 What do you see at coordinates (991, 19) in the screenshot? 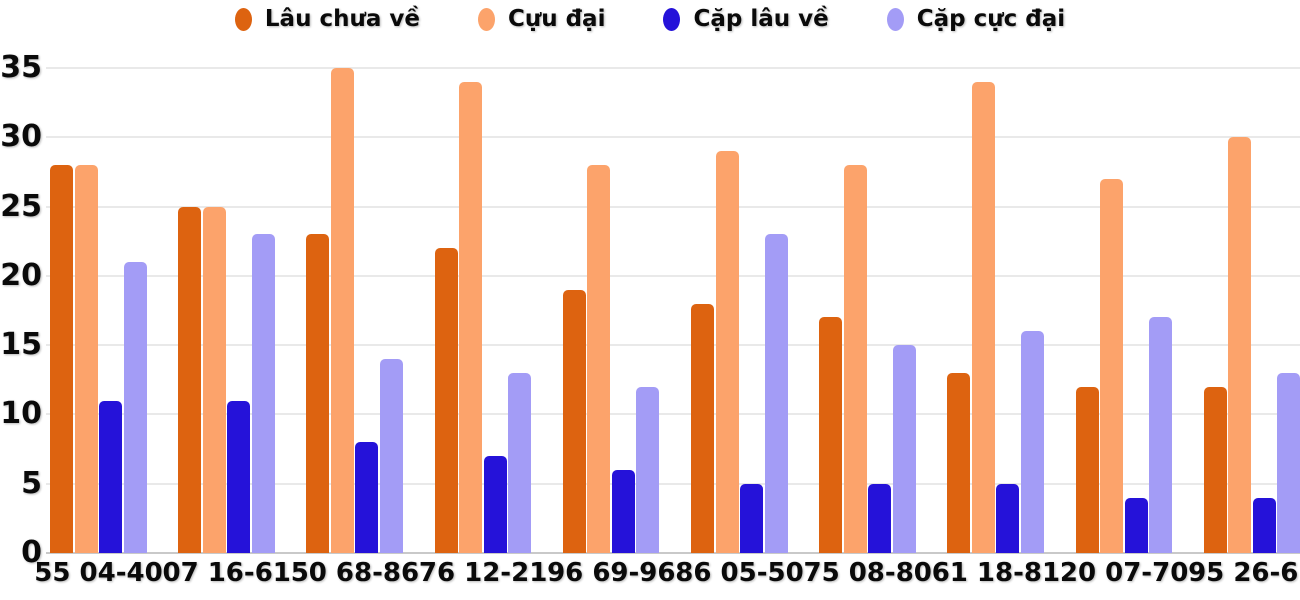
I see `legend-label: Cặp cực đại` at bounding box center [991, 19].